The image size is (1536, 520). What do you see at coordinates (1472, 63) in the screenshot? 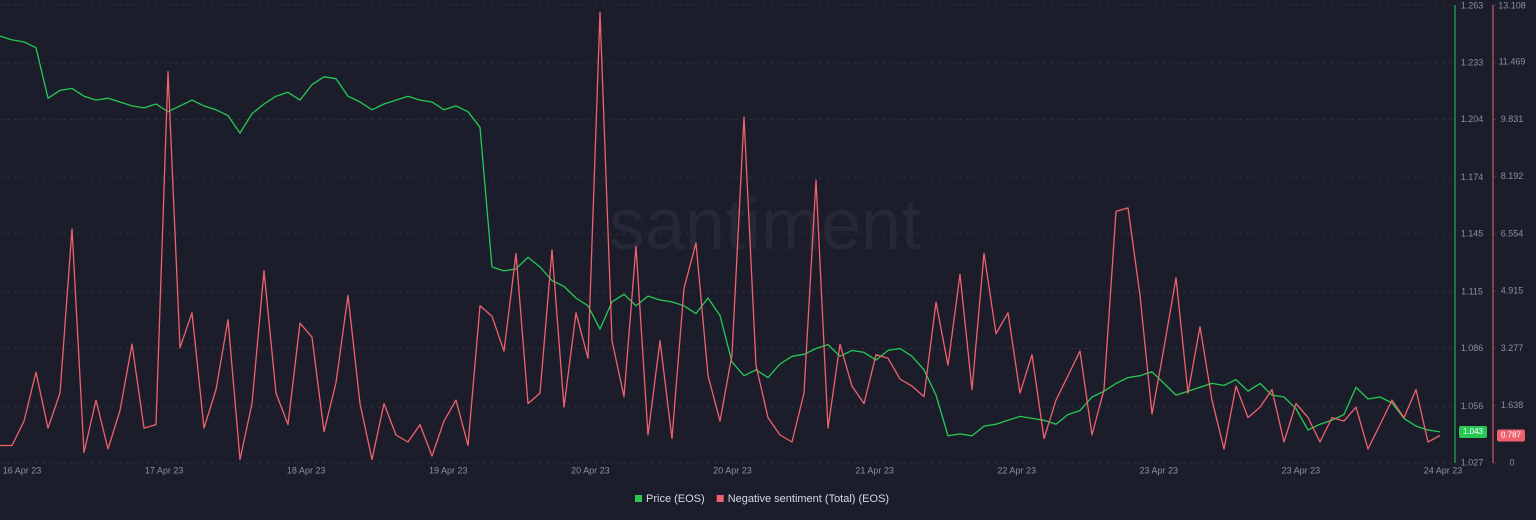
I see `y-tick-label: 1.233` at bounding box center [1472, 63].